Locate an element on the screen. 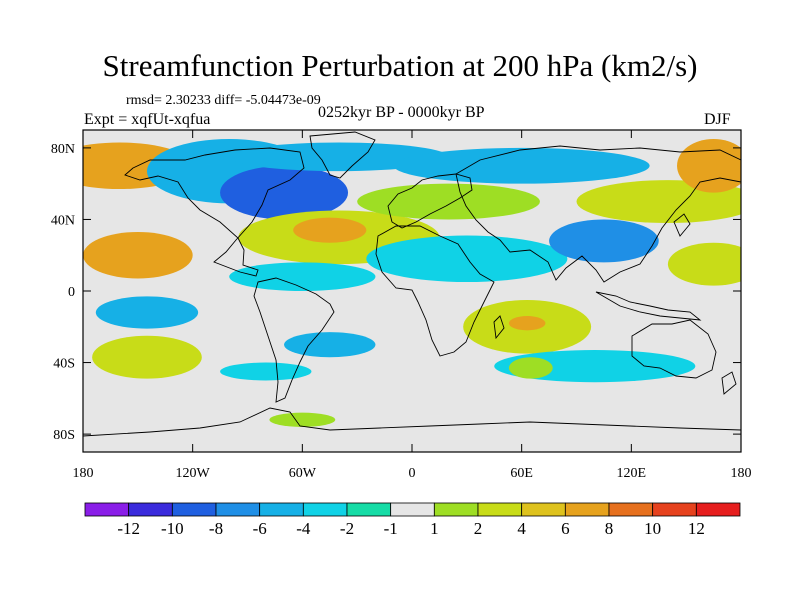 The image size is (800, 600). colorbar-label-1: -10 is located at coordinates (172, 528).